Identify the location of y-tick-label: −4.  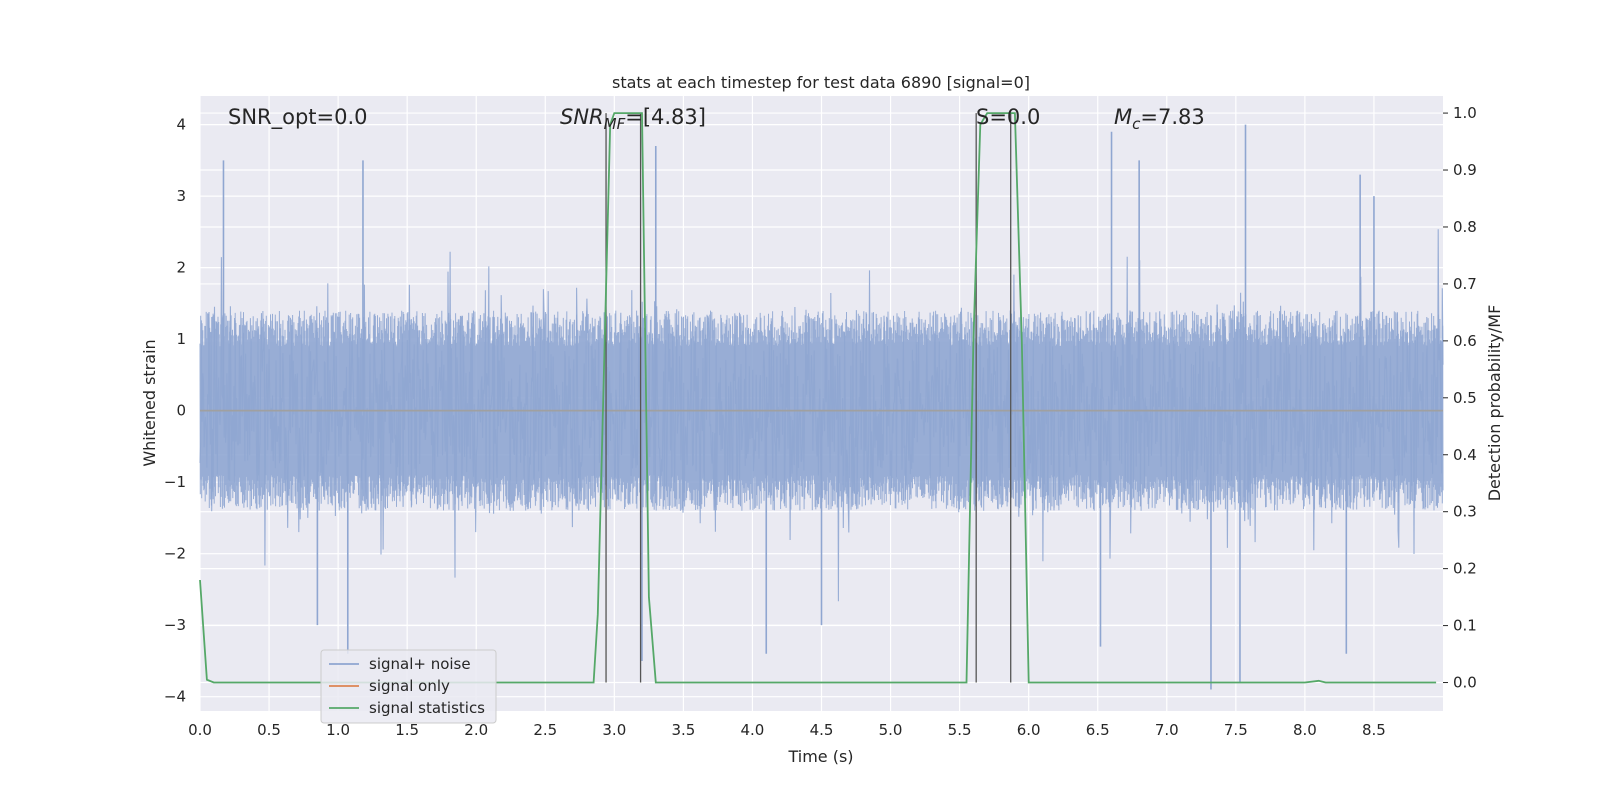
(175, 697).